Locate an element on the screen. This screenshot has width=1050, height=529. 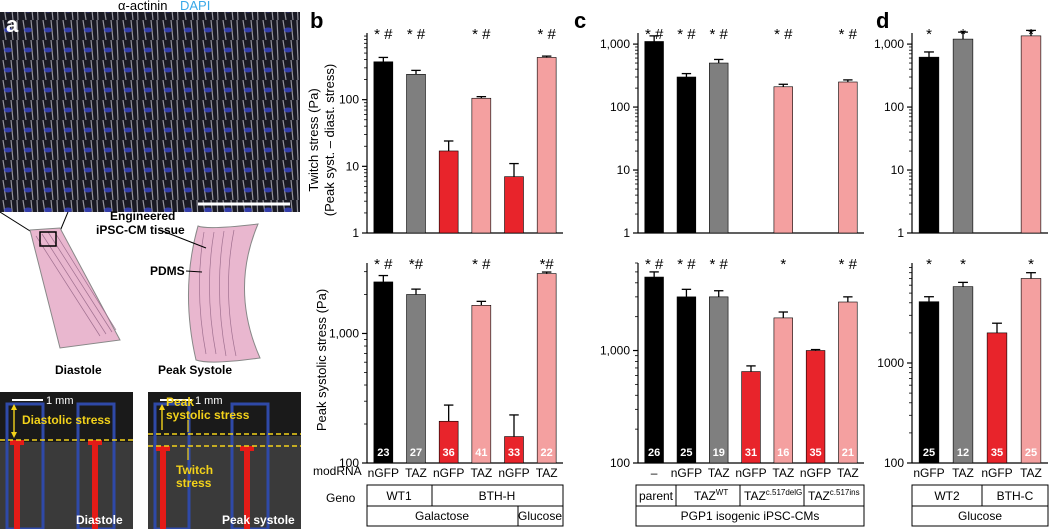
engineered-label: Engineered is located at coordinates (142, 216).